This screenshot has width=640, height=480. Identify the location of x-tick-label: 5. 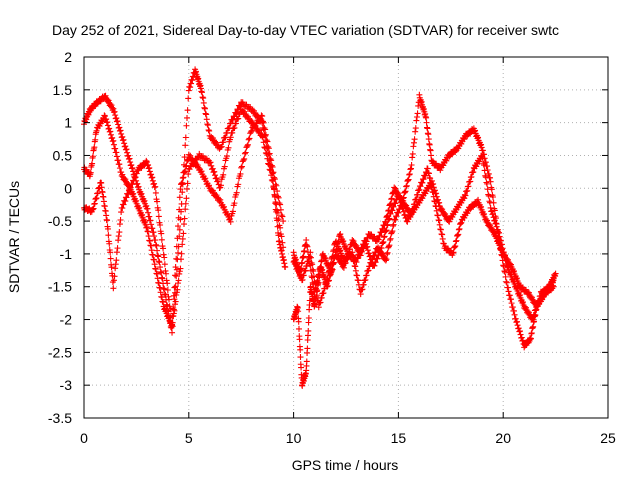
(189, 438).